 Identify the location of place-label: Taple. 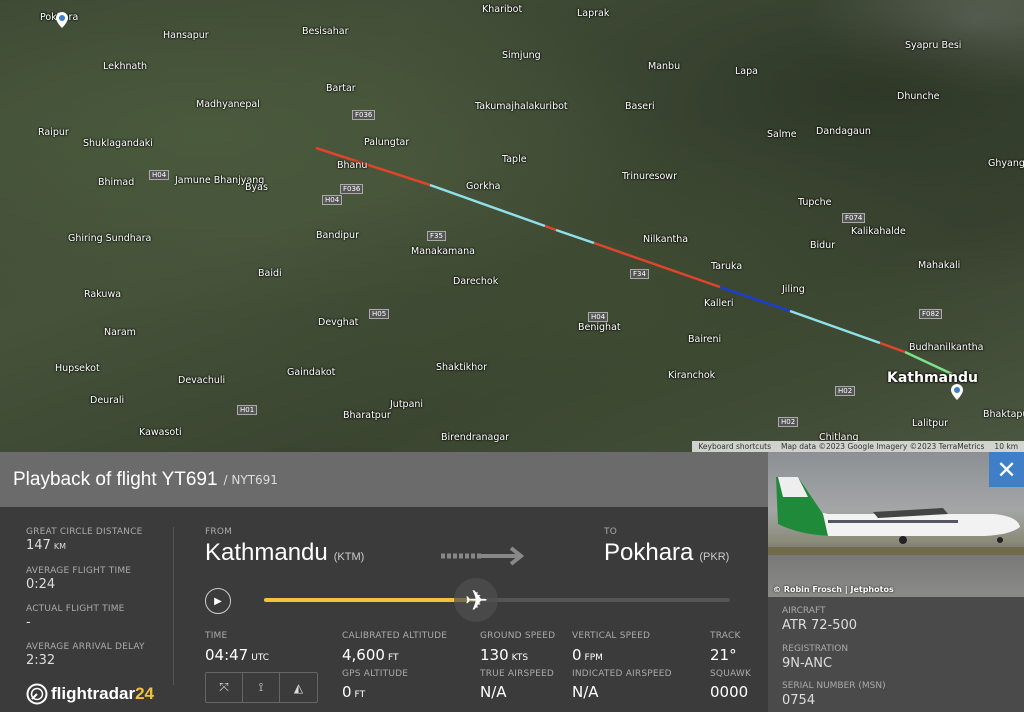
(514, 159).